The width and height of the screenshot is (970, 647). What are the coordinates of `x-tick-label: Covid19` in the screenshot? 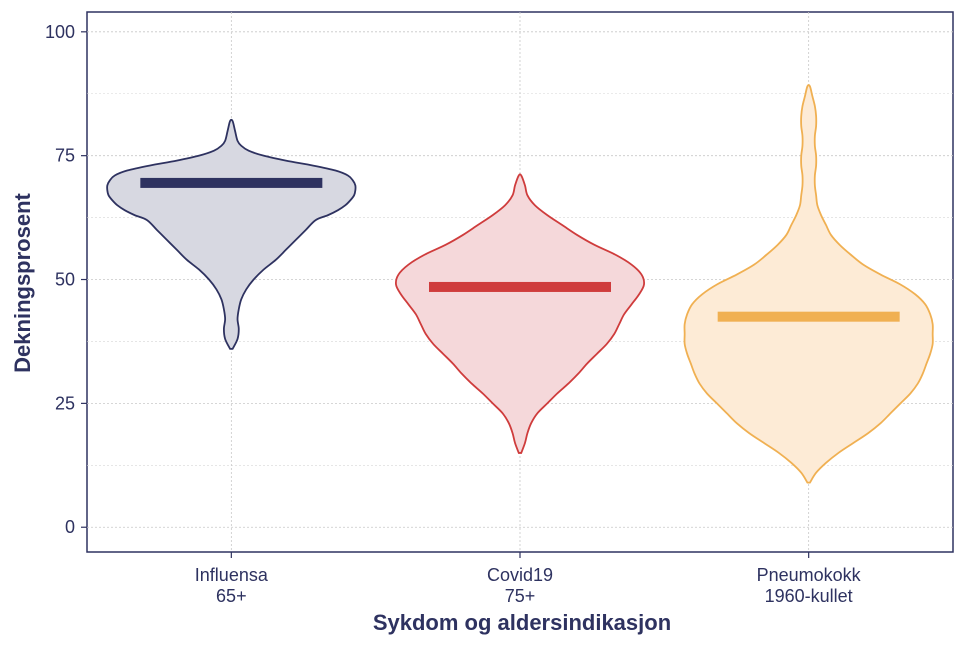 It's located at (520, 575).